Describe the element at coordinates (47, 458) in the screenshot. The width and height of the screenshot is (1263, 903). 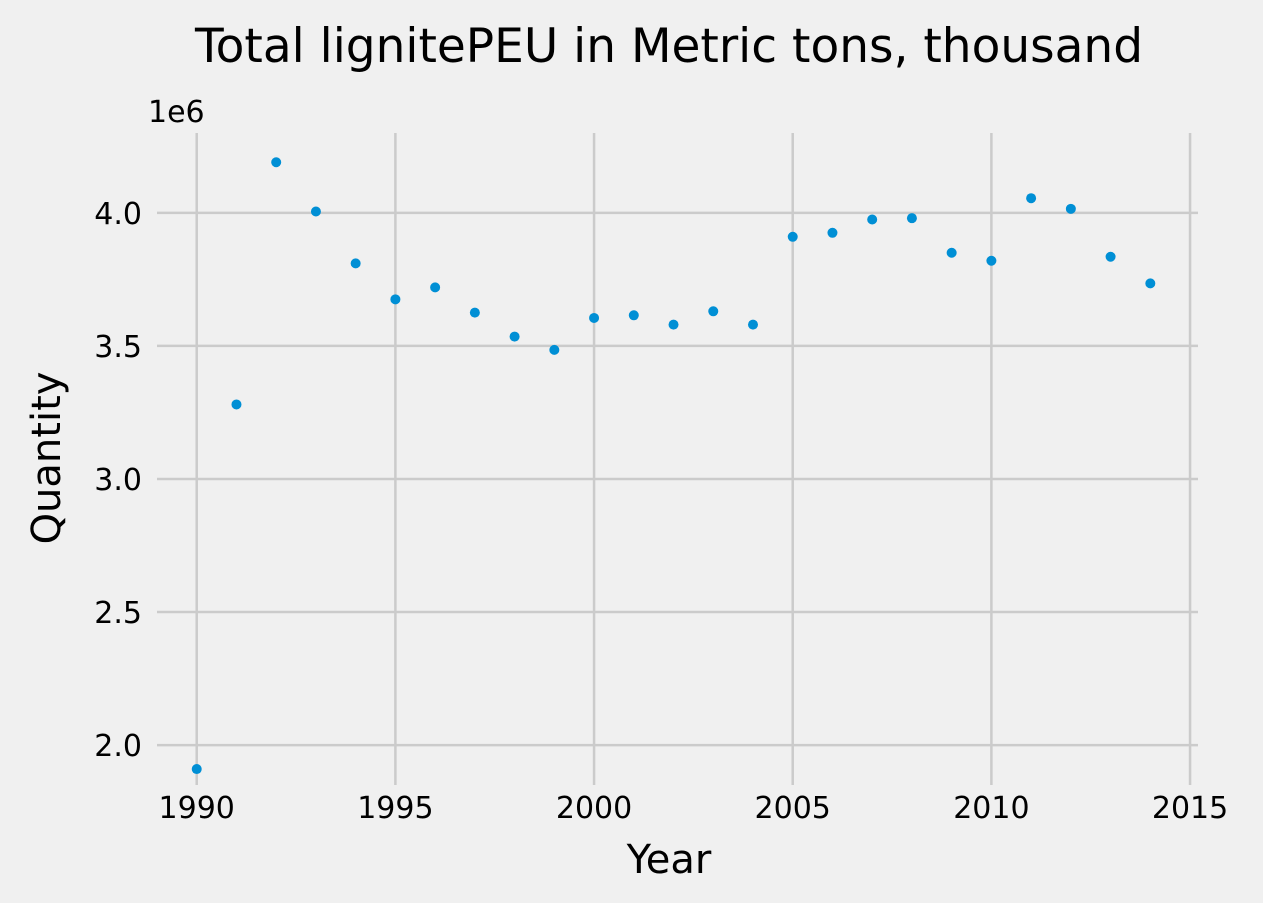
I see `y-axis-label: Quantity` at that location.